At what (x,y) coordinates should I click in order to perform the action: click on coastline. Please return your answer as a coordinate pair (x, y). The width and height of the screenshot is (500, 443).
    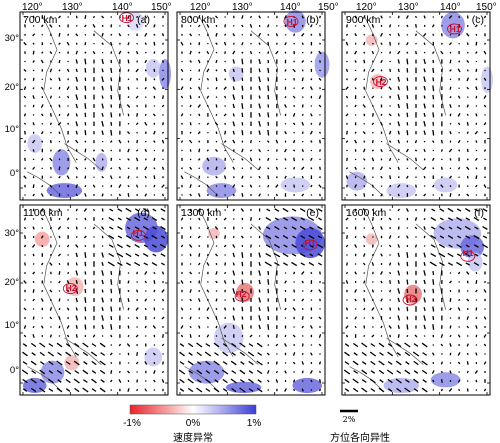
    Looking at the image, I should click on (83, 351).